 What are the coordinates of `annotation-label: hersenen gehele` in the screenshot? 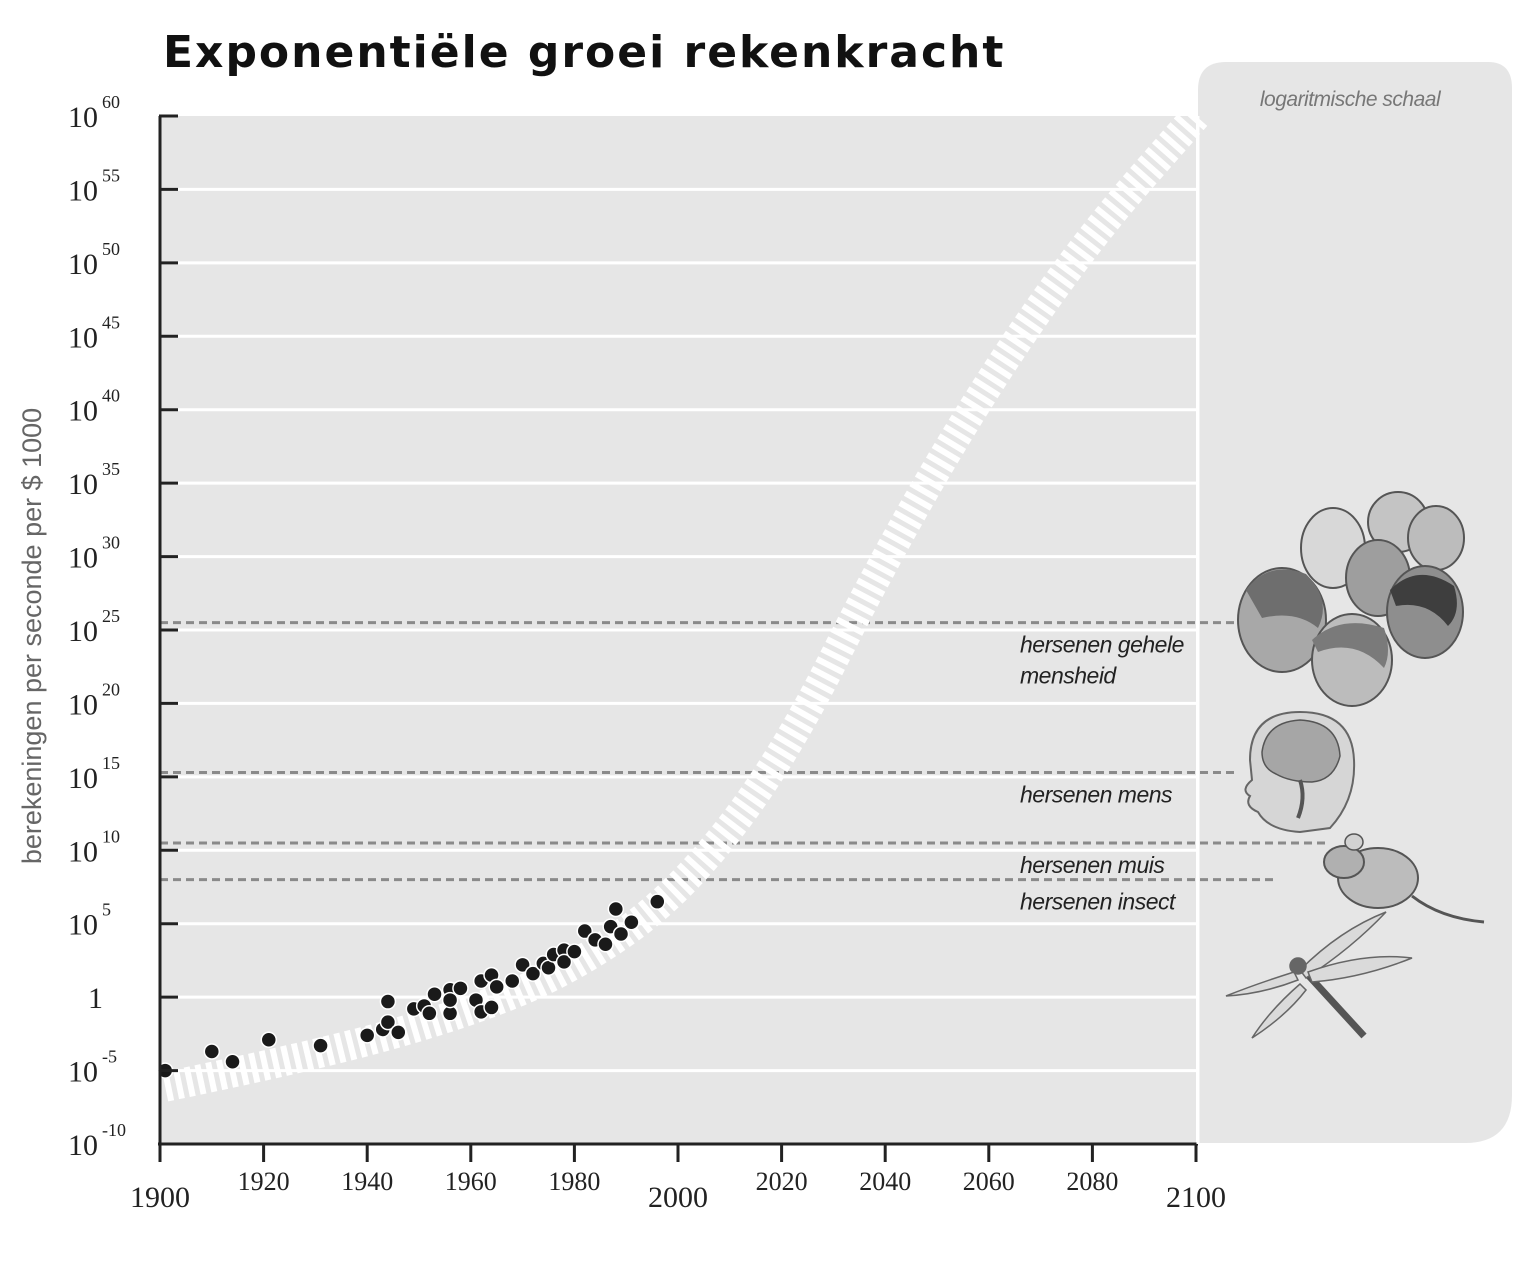 It's located at (1102, 645).